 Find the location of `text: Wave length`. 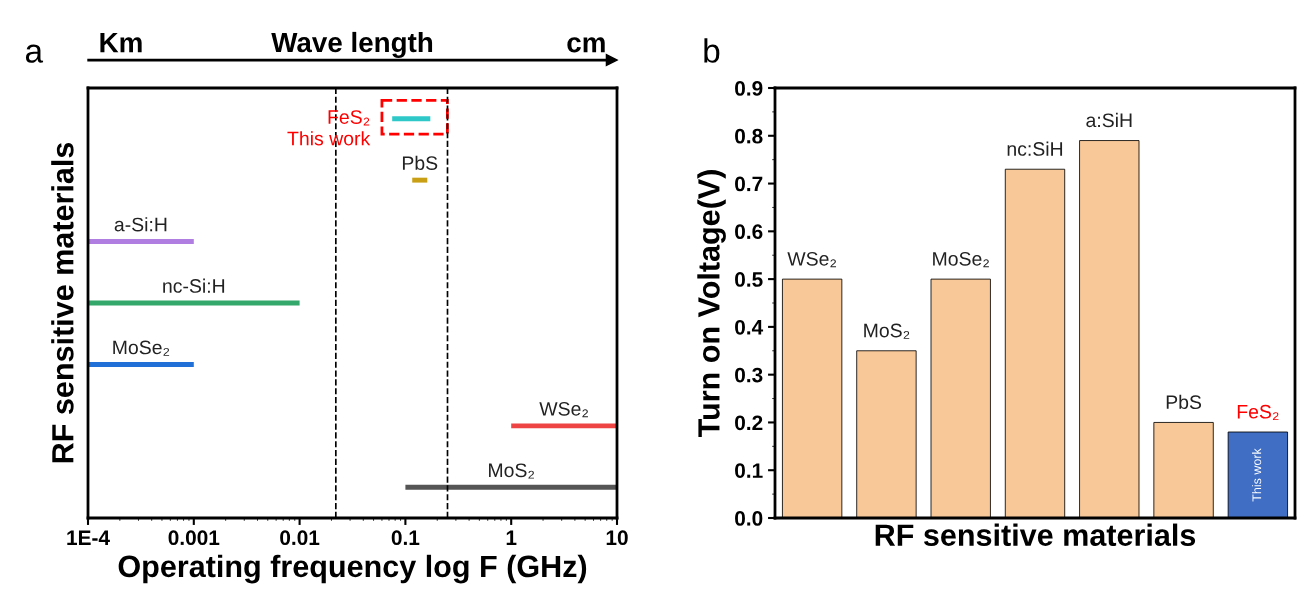

text: Wave length is located at coordinates (352, 44).